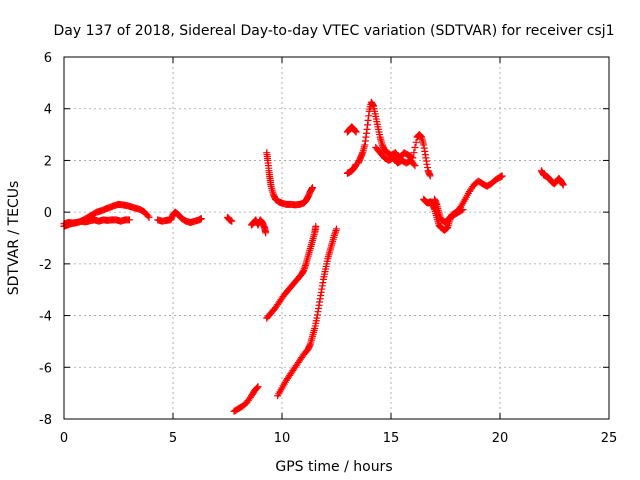 This screenshot has height=480, width=640. What do you see at coordinates (48, 58) in the screenshot?
I see `y-tick-label: 6` at bounding box center [48, 58].